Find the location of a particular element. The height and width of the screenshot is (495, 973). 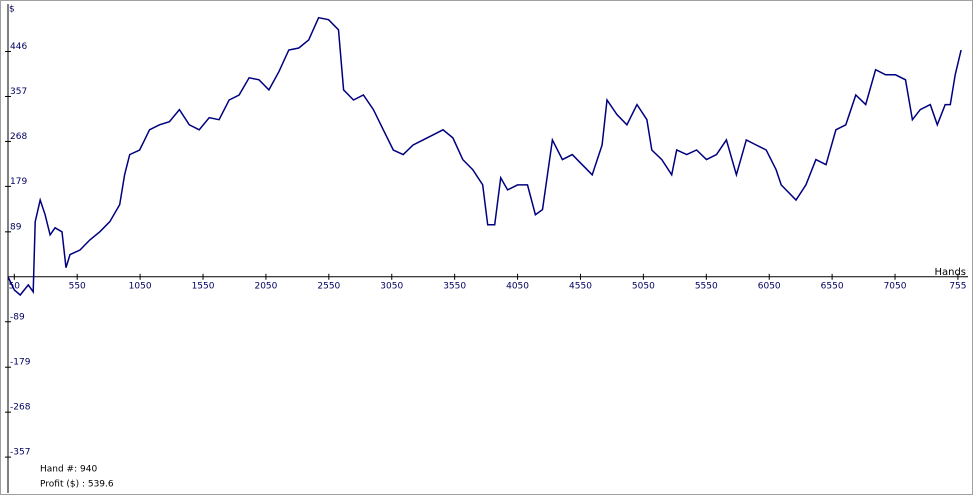

y-tick-label: 446 is located at coordinates (18, 47).